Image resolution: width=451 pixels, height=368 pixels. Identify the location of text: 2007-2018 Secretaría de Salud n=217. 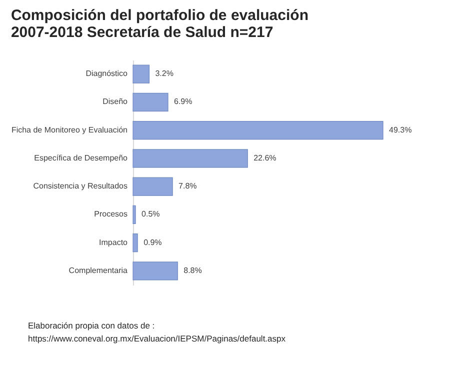
(142, 32).